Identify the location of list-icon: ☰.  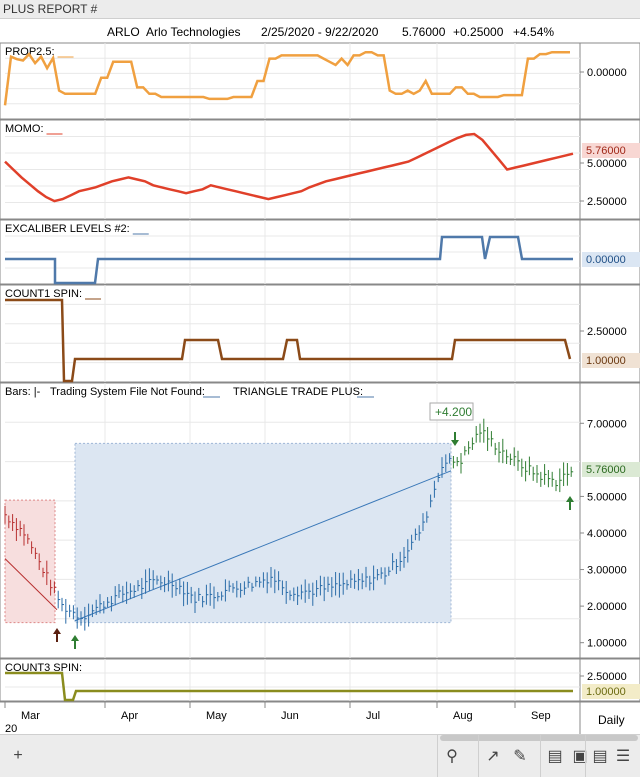
(623, 756).